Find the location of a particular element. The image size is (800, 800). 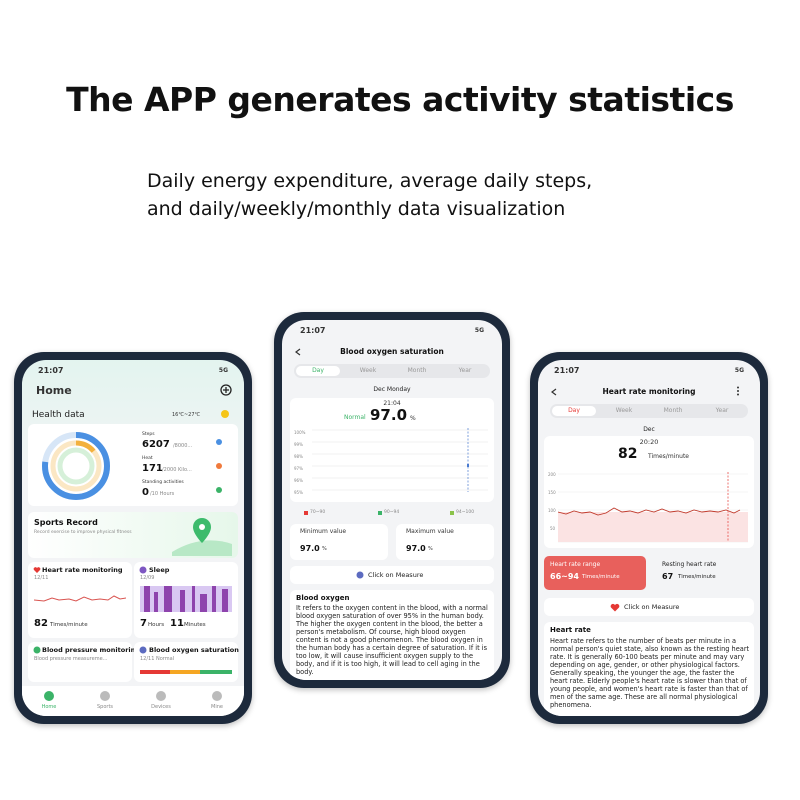

sleep-date: 12/09 is located at coordinates (147, 578).